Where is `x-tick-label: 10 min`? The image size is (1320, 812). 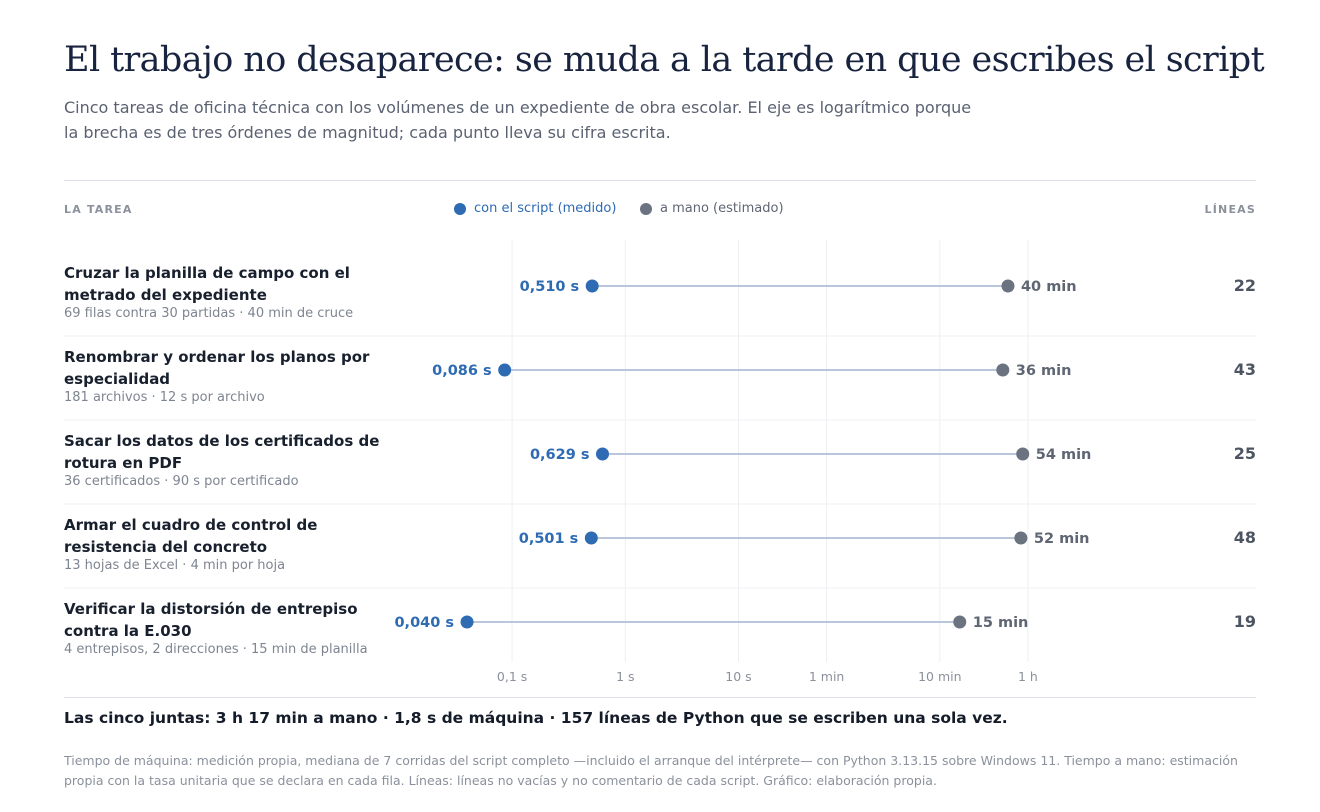
x-tick-label: 10 min is located at coordinates (939, 676).